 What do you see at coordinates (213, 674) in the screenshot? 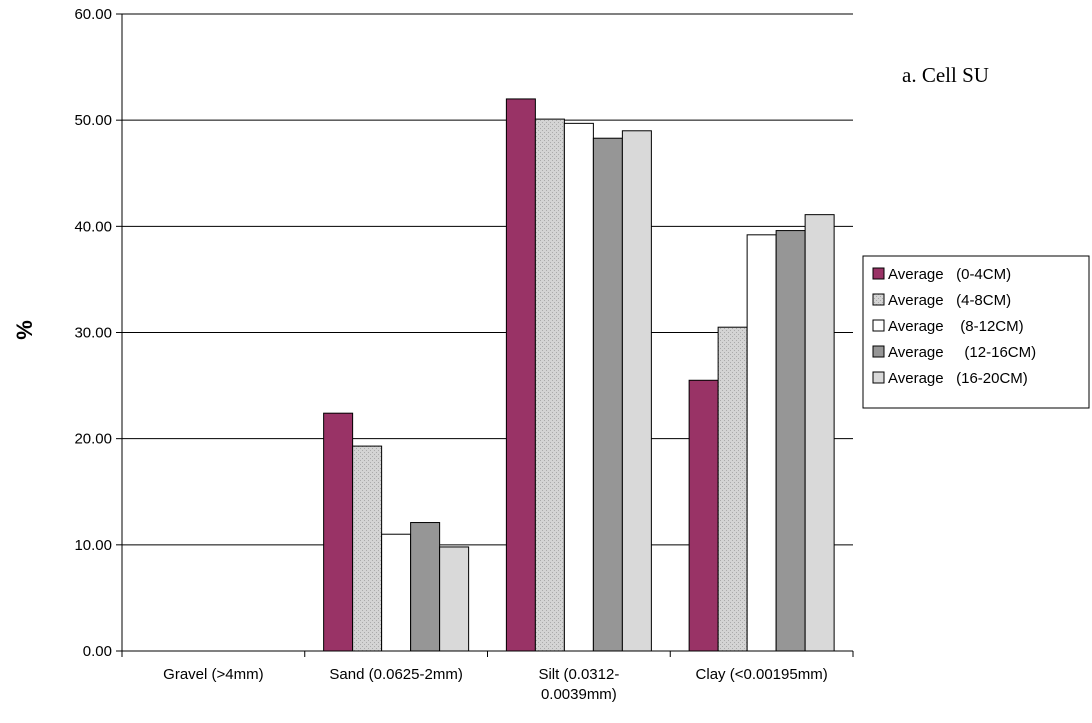
I see `x-tick-label: Gravel (>4mm)` at bounding box center [213, 674].